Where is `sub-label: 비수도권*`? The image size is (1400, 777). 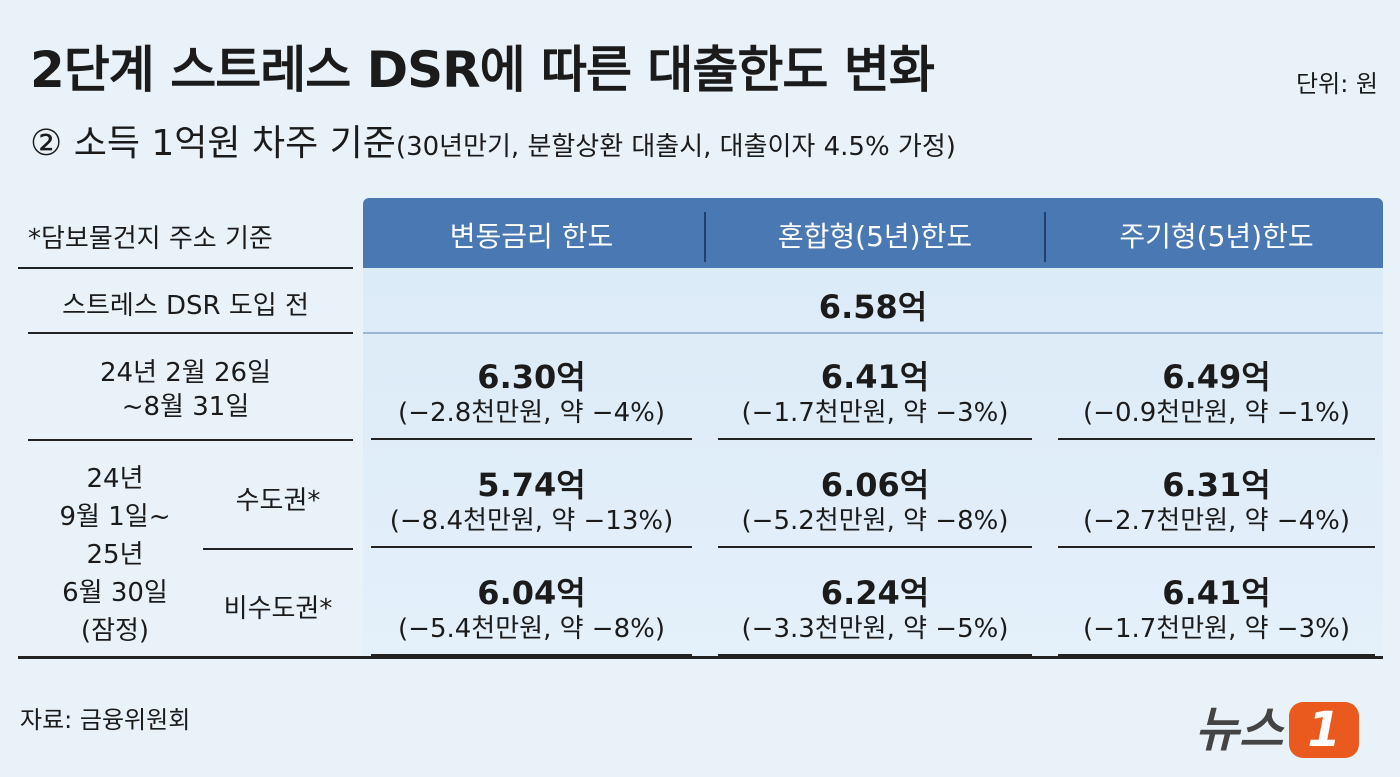 sub-label: 비수도권* is located at coordinates (278, 609).